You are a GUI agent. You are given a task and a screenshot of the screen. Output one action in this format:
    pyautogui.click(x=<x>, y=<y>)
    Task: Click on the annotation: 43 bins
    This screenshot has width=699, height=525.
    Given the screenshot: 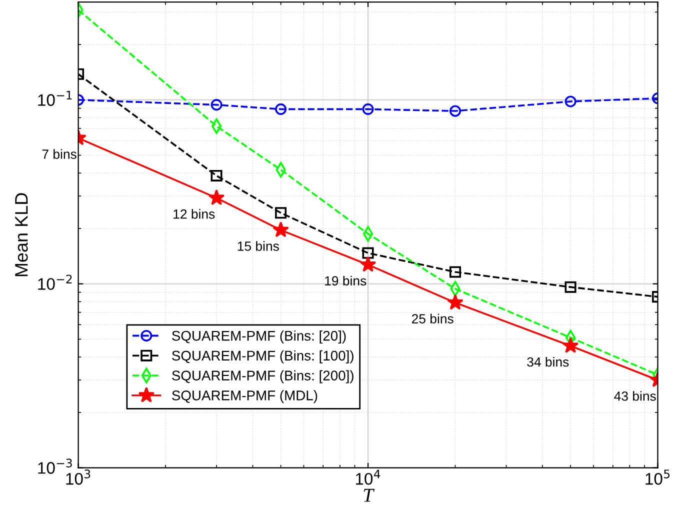 What is the action you would take?
    pyautogui.click(x=635, y=396)
    